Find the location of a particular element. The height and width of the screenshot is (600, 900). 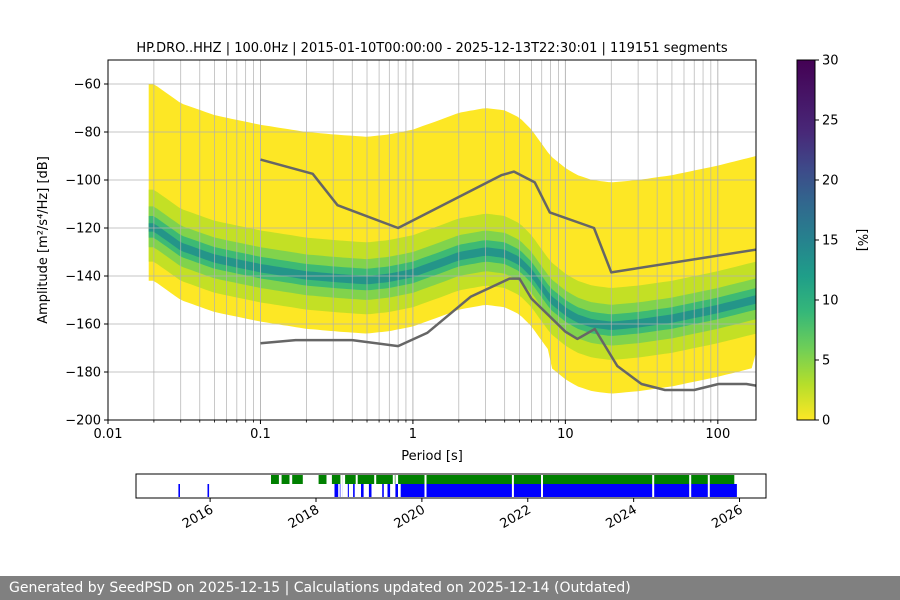

x-tick-label: 0.1 is located at coordinates (260, 434).